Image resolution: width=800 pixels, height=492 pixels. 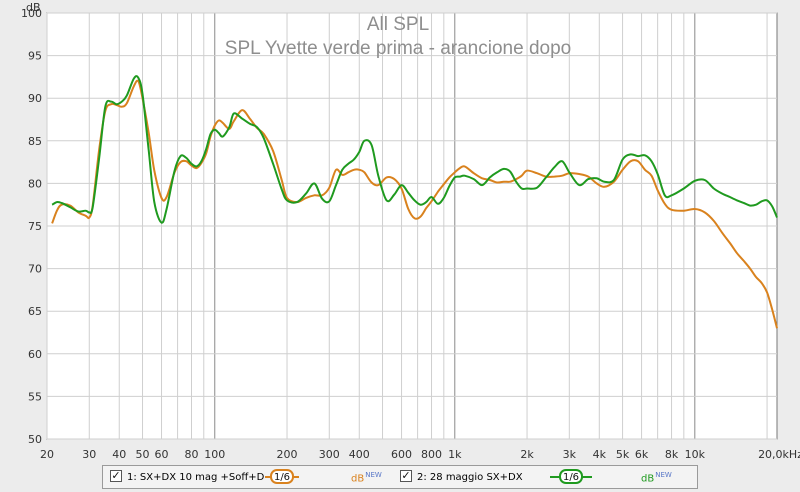 What do you see at coordinates (600, 454) in the screenshot?
I see `x-tick-label: 4k` at bounding box center [600, 454].